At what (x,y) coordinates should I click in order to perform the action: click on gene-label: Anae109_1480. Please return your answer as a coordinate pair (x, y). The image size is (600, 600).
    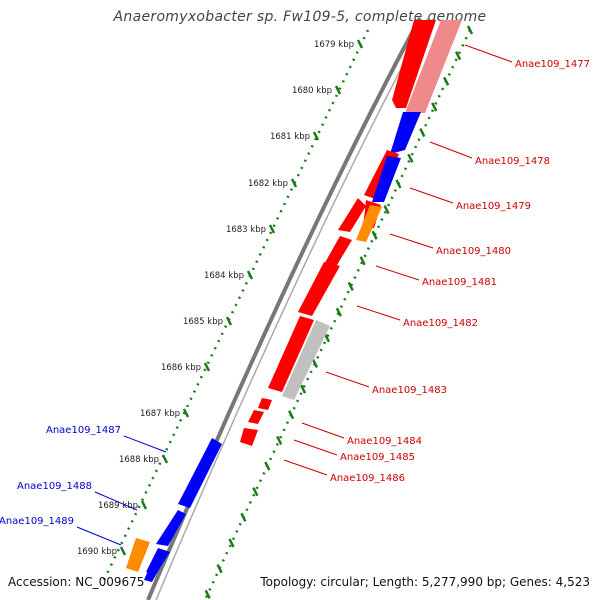
    Looking at the image, I should click on (473, 251).